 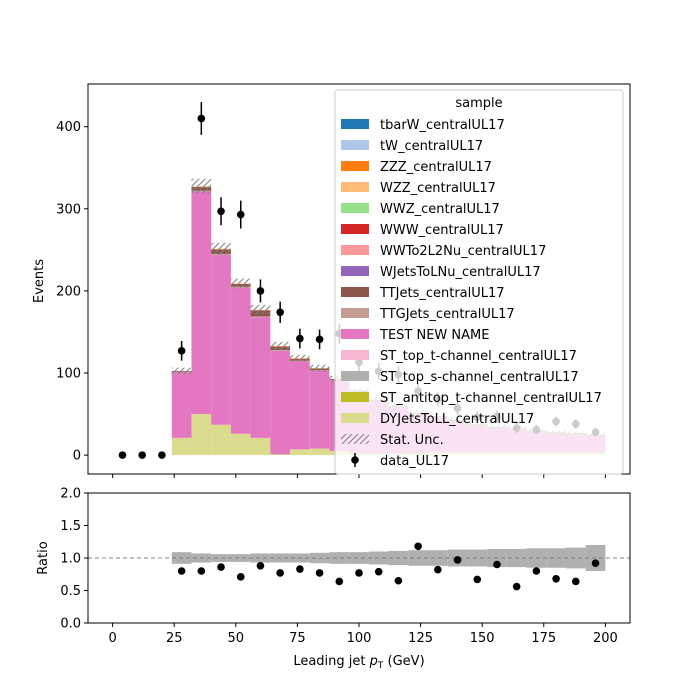 I want to click on ratio-y-ticks: 0.0 0.5 1.0 1.5 2.0, so click(x=74, y=559).